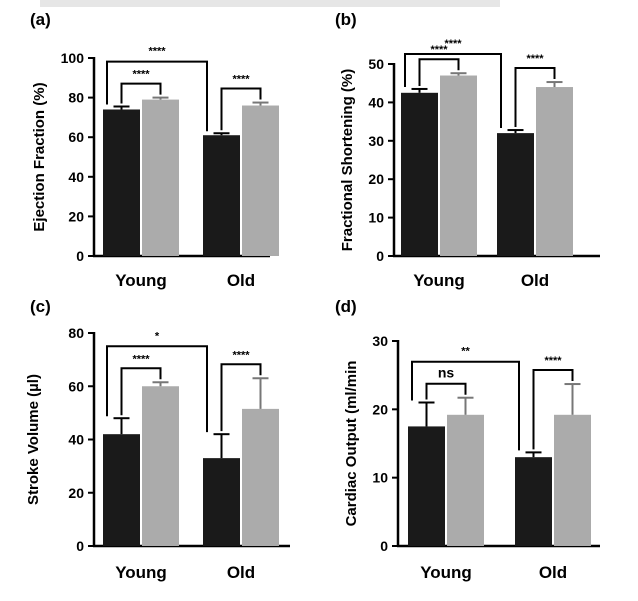 This screenshot has height=601, width=638. I want to click on panel-label: (d), so click(346, 306).